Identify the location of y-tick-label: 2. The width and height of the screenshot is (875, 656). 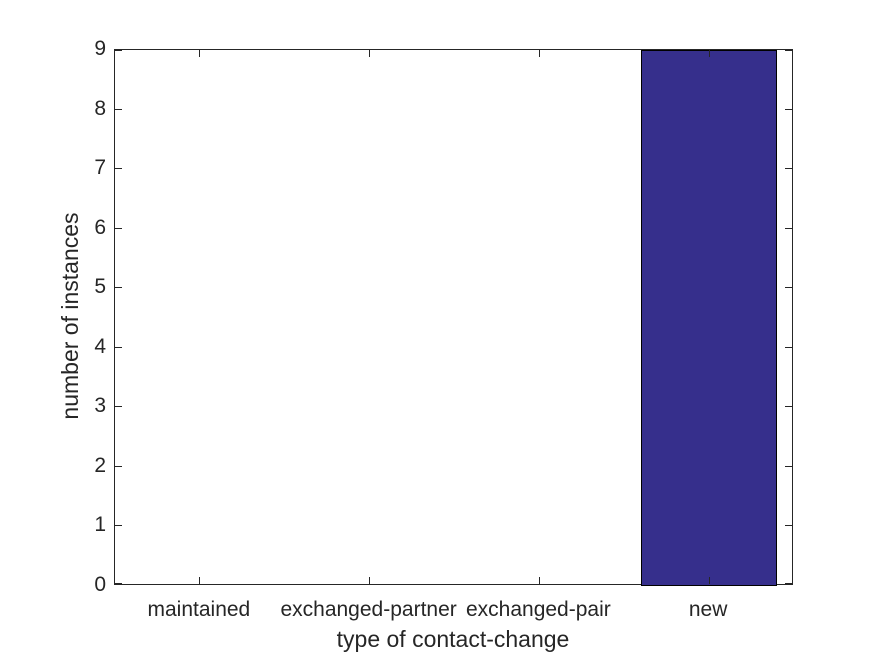
(100, 465).